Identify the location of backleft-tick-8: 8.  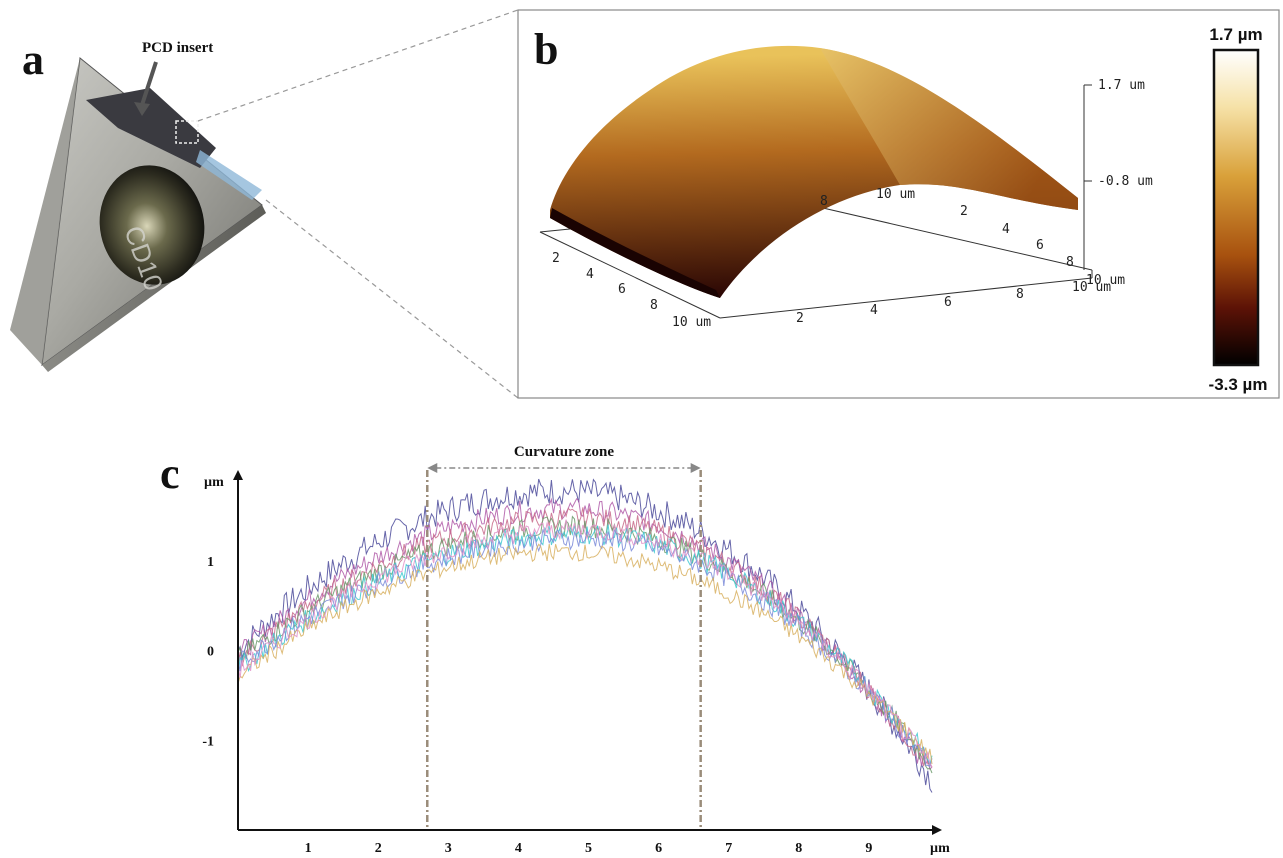
(824, 201).